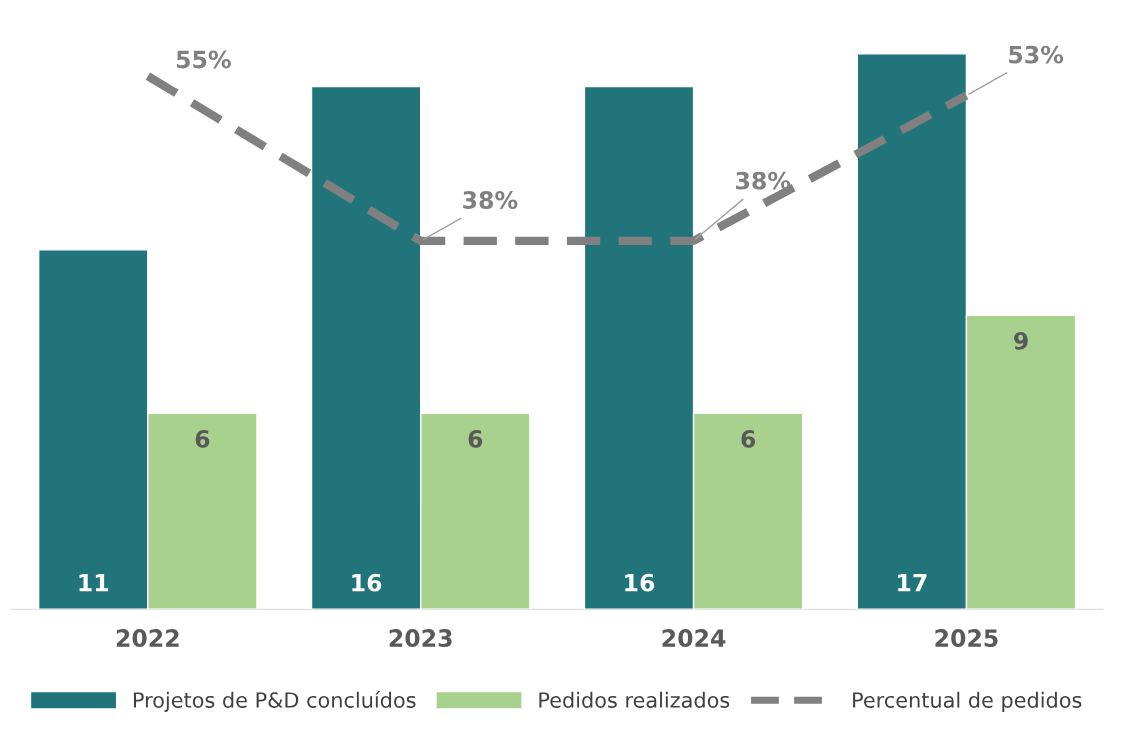  What do you see at coordinates (634, 699) in the screenshot?
I see `legend-label: Pedidos realizados` at bounding box center [634, 699].